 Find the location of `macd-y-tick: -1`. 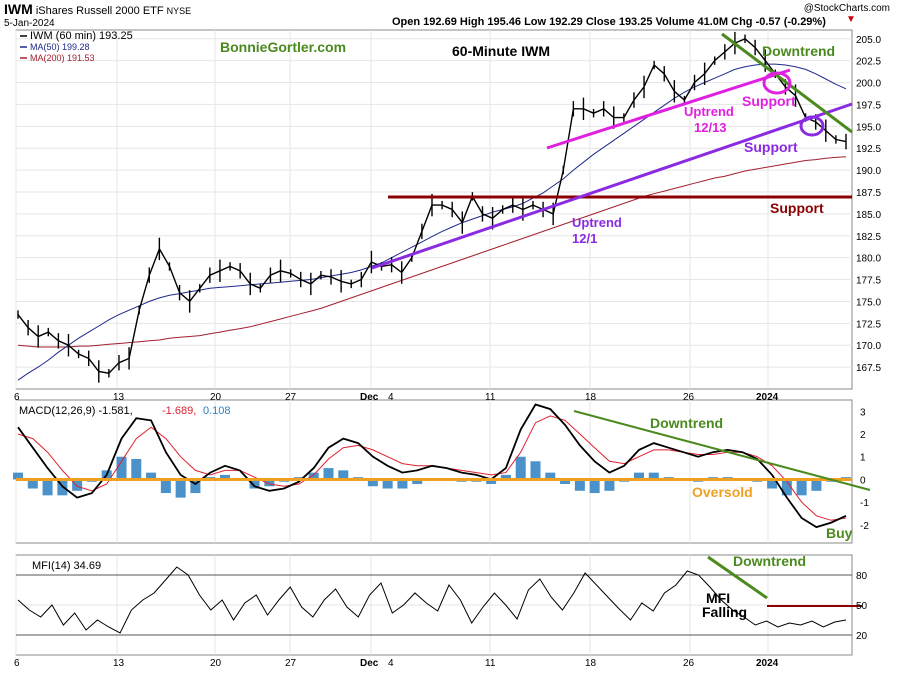

macd-y-tick: -1 is located at coordinates (864, 503).